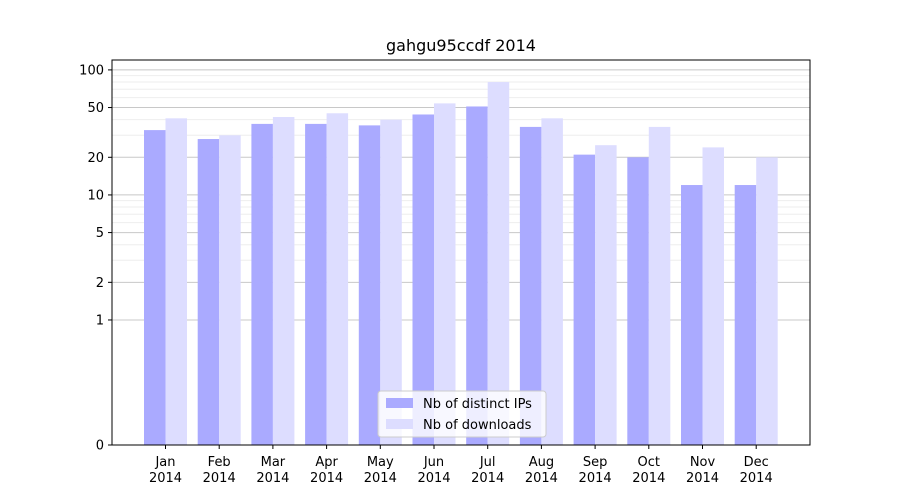 The image size is (900, 500). What do you see at coordinates (399, 424) in the screenshot?
I see `legend-swatch-downloads` at bounding box center [399, 424].